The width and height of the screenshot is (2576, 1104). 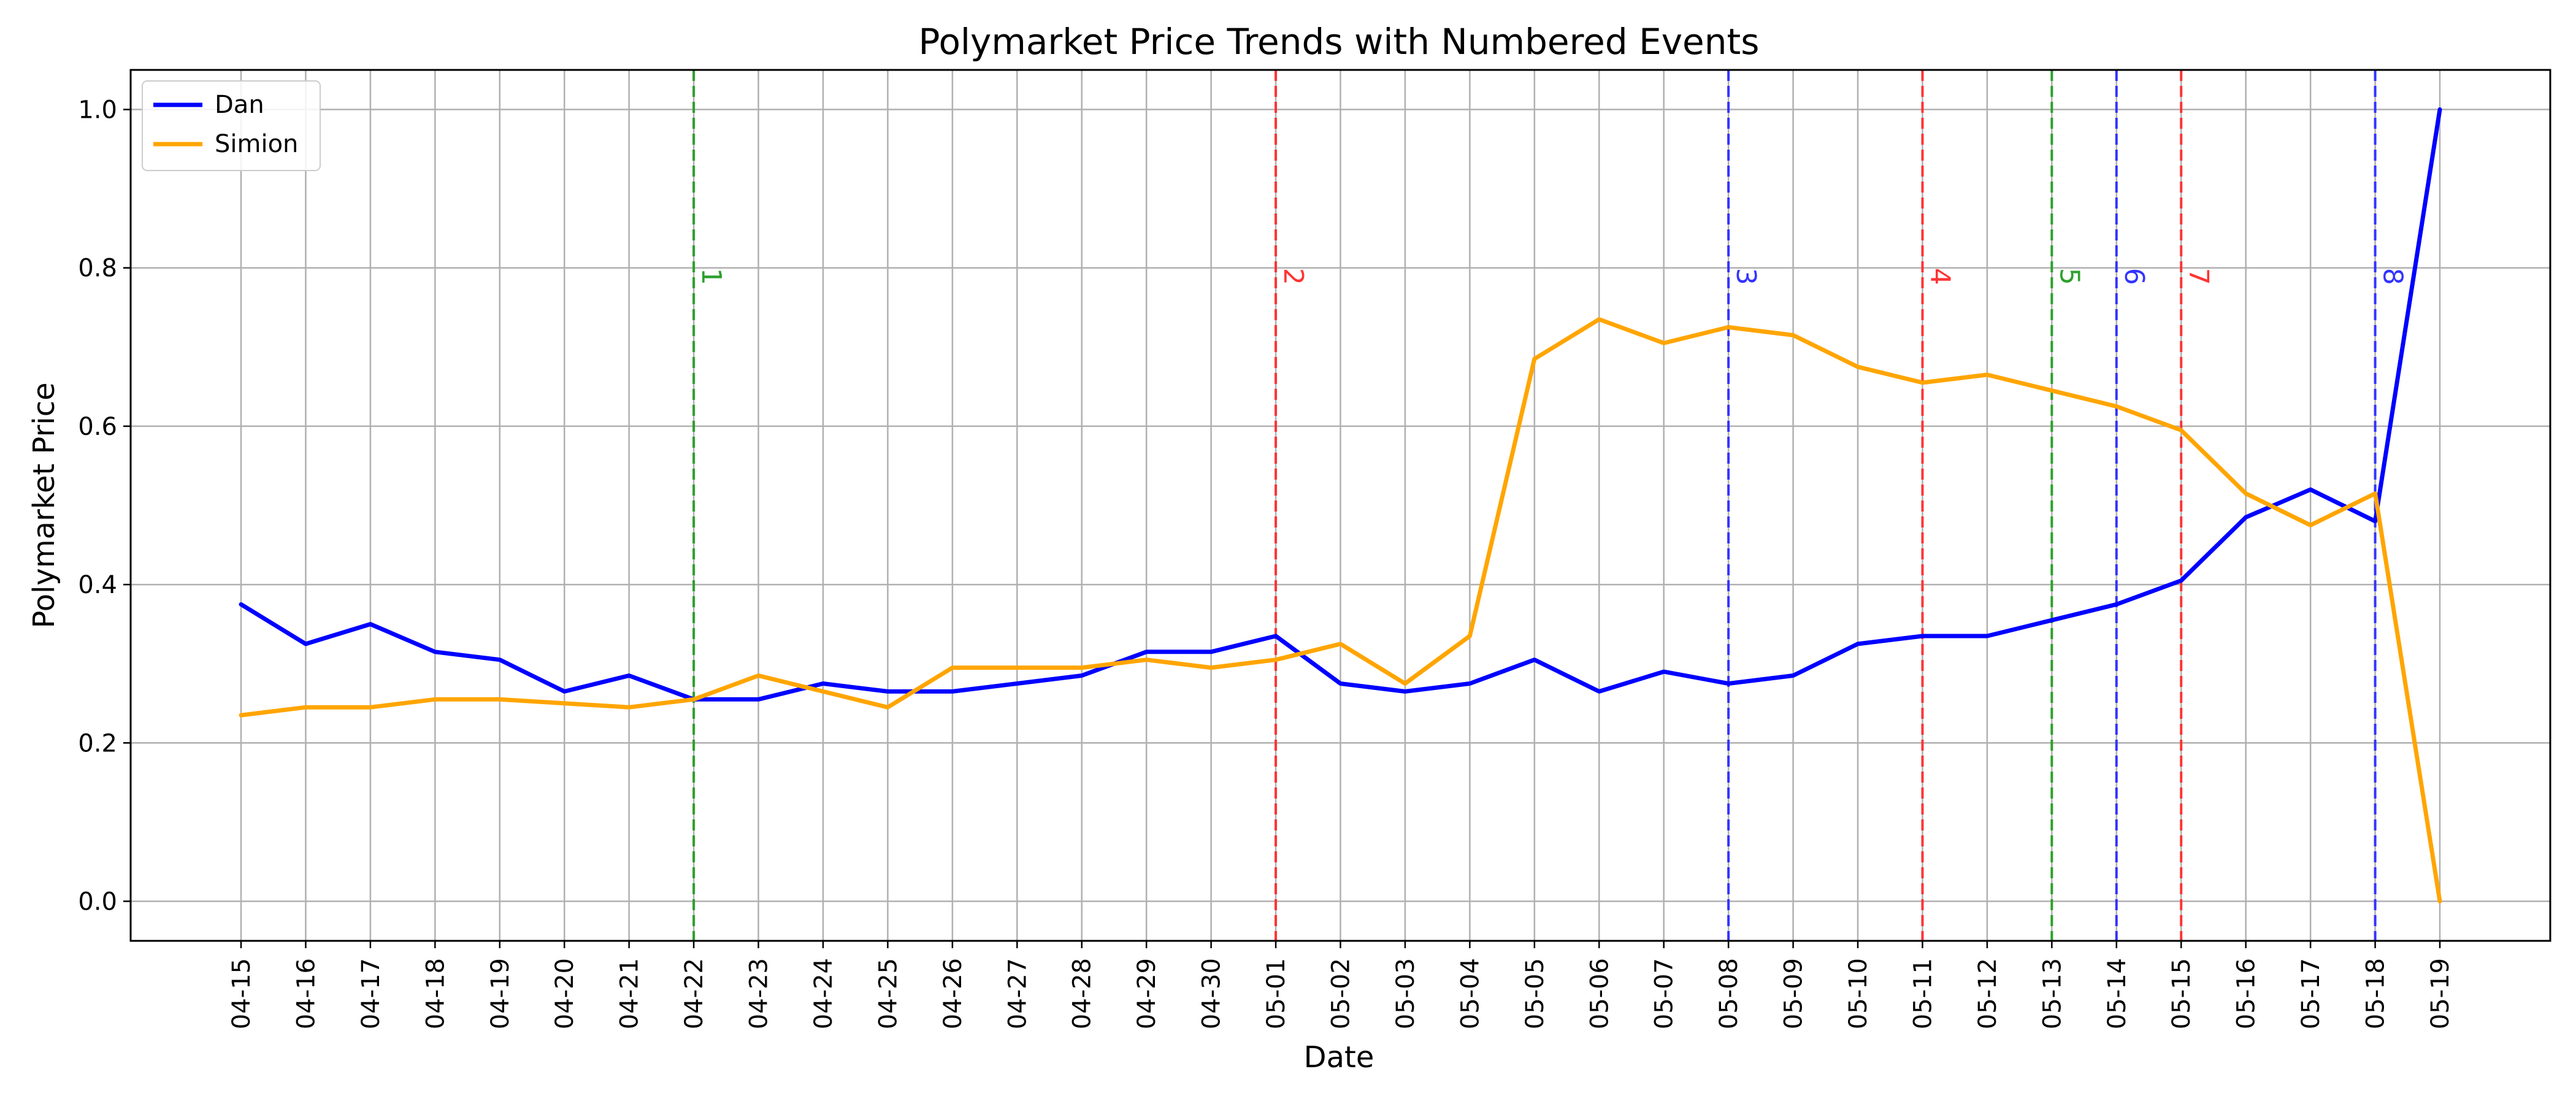 What do you see at coordinates (888, 993) in the screenshot?
I see `x-tick-label: 04-25` at bounding box center [888, 993].